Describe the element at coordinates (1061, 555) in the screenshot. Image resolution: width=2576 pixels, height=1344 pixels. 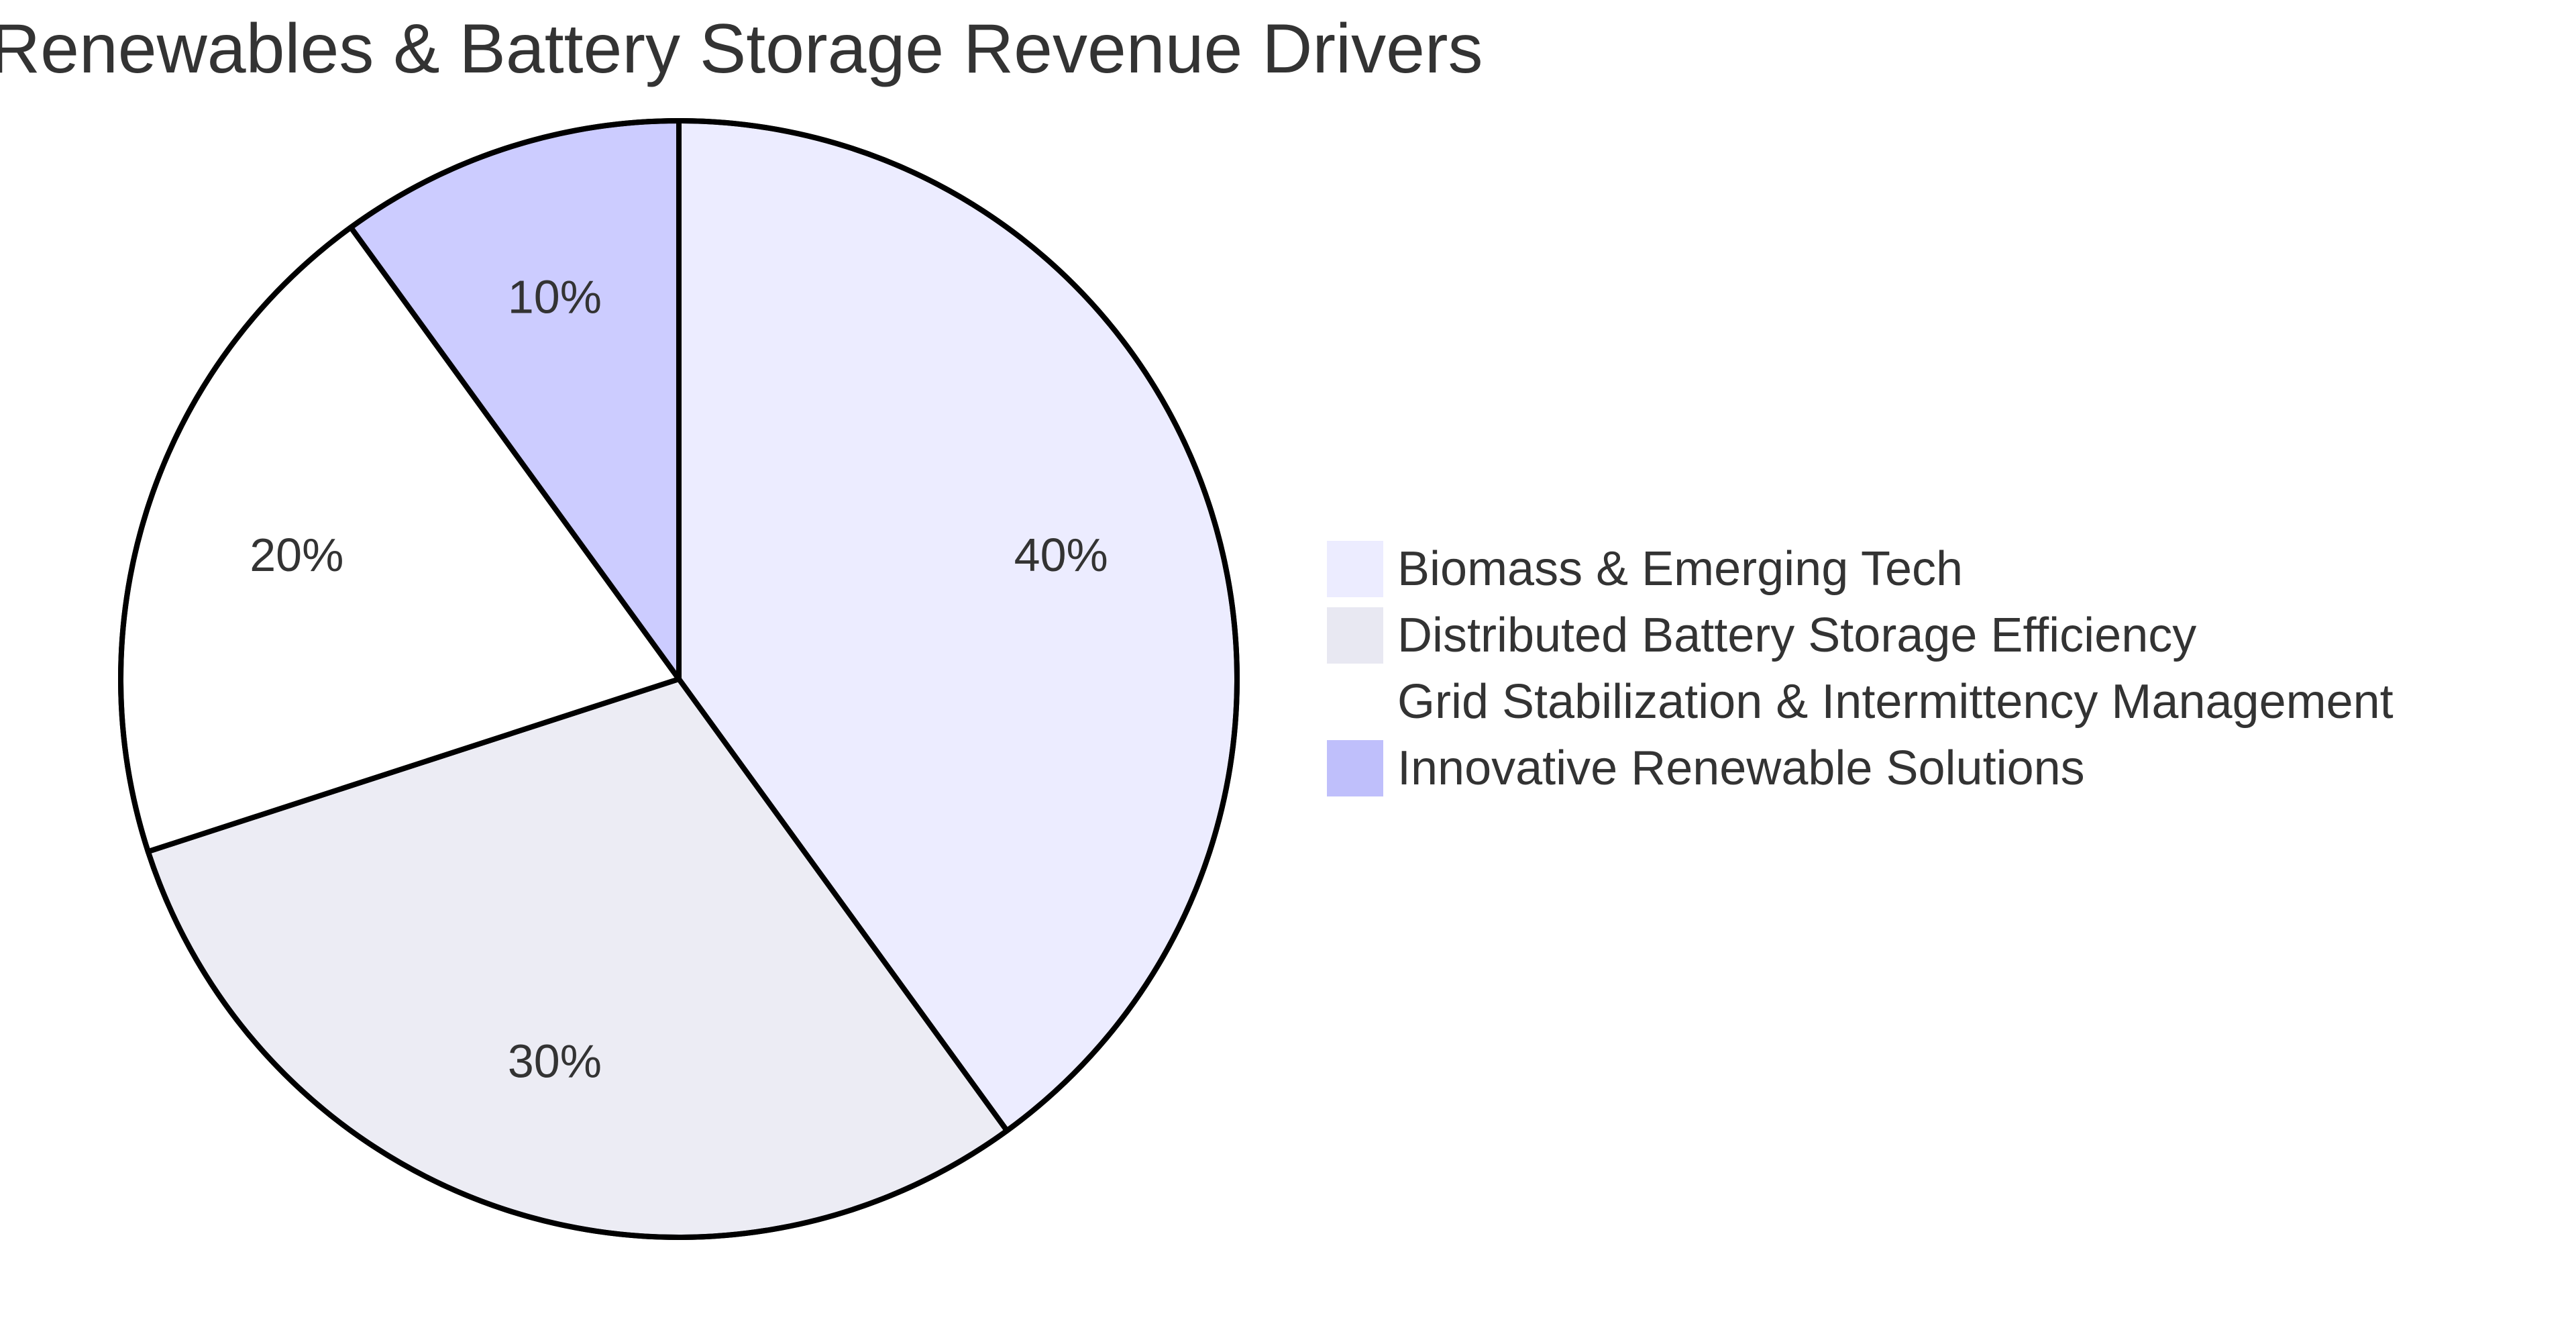
I see `slice-label-biomass-and-emerging-tech: 40%` at that location.